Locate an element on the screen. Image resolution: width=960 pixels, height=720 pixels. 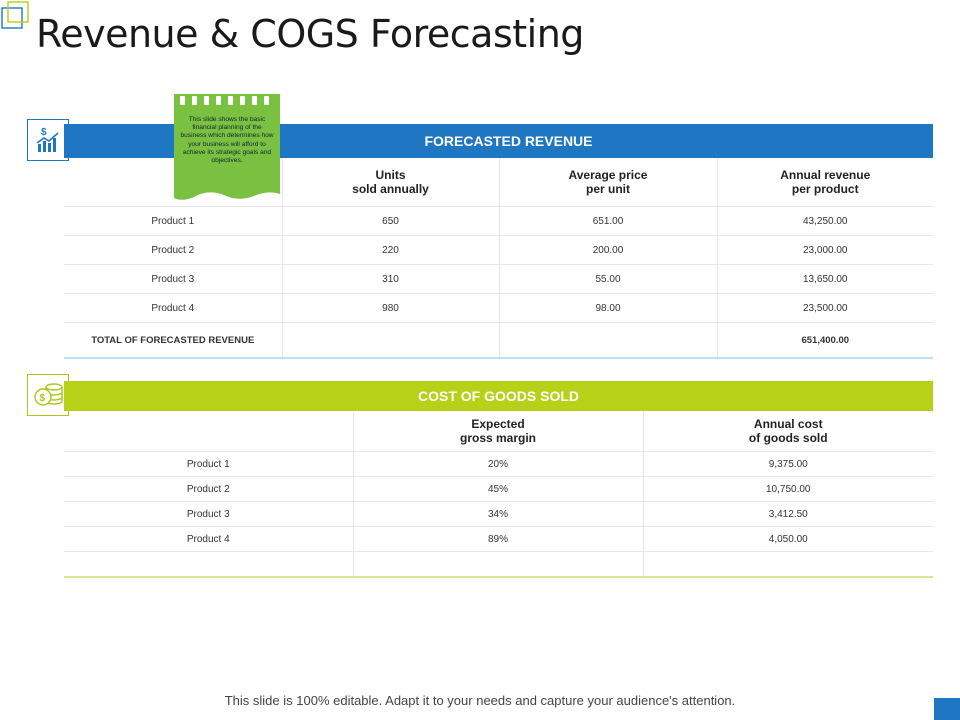
header-line: per product is located at coordinates (825, 189).